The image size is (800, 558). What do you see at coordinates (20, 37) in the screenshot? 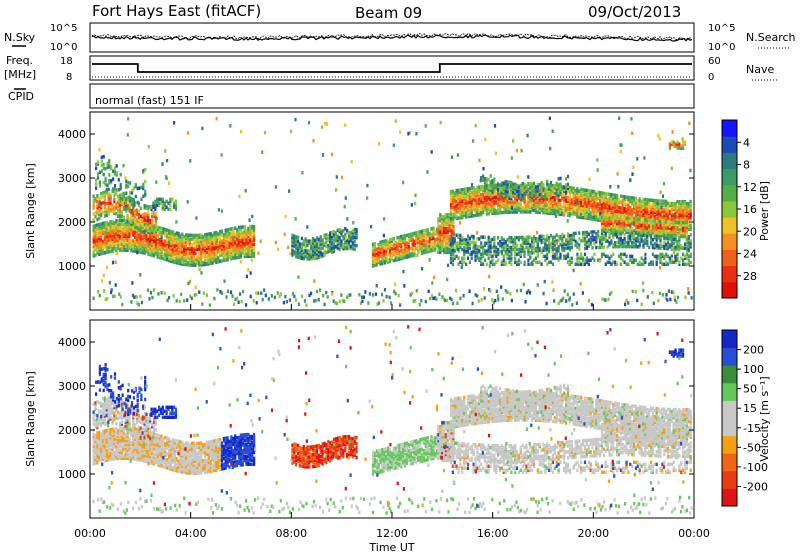
I see `nsky-label: N.Sky` at bounding box center [20, 37].